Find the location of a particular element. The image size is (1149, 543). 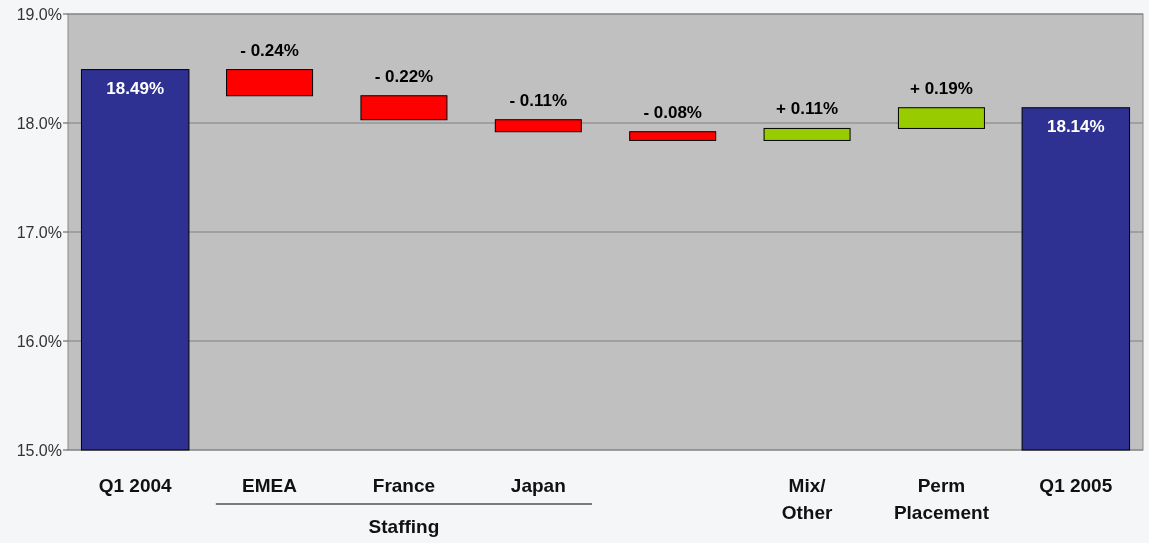

x-tick-label: Perm Placement is located at coordinates (941, 499).